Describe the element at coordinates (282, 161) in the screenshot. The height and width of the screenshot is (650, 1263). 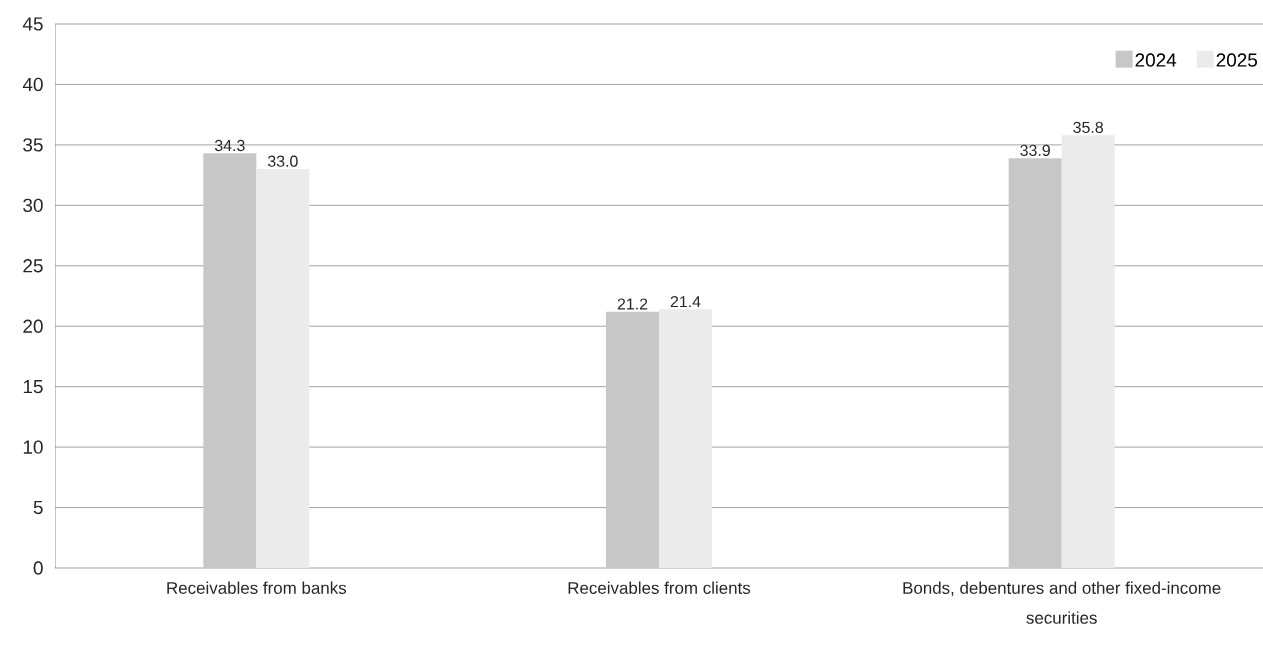
I see `data-label: 33.0` at that location.